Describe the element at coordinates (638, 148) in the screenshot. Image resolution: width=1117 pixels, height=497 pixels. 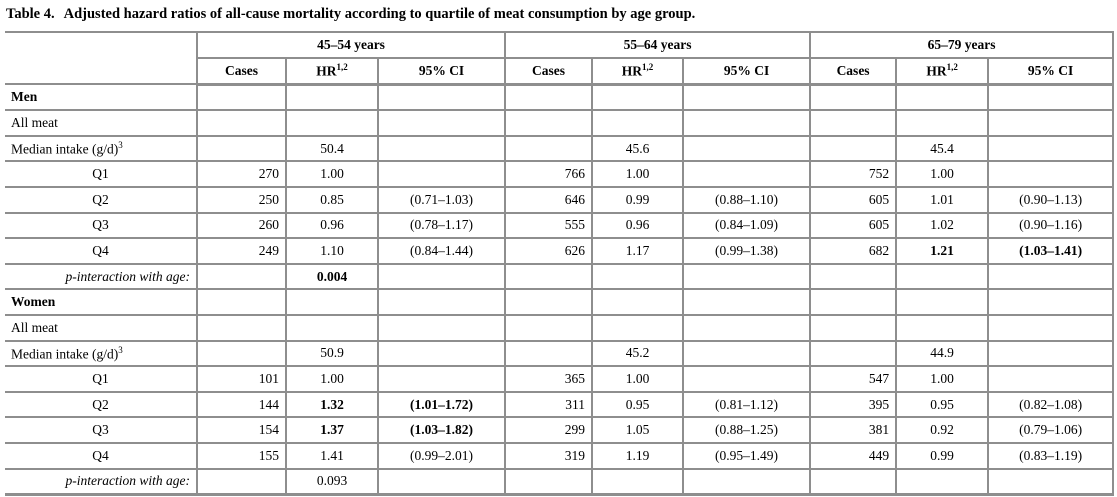
I see `hr-cell: 45.6` at that location.